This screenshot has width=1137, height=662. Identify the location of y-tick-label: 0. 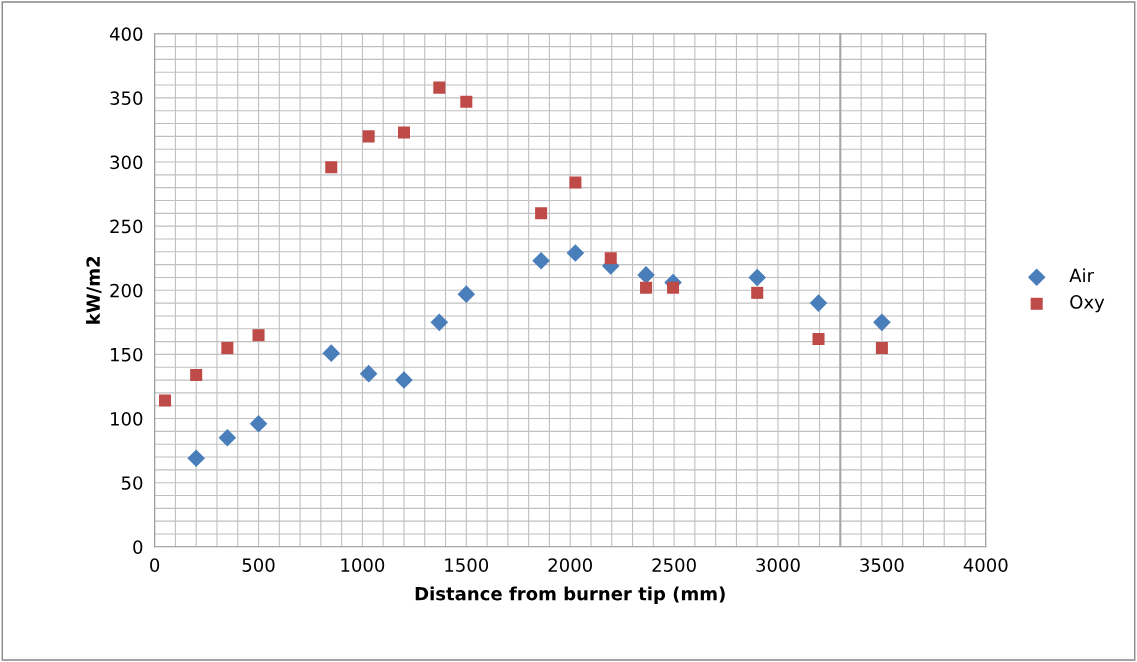
(138, 547).